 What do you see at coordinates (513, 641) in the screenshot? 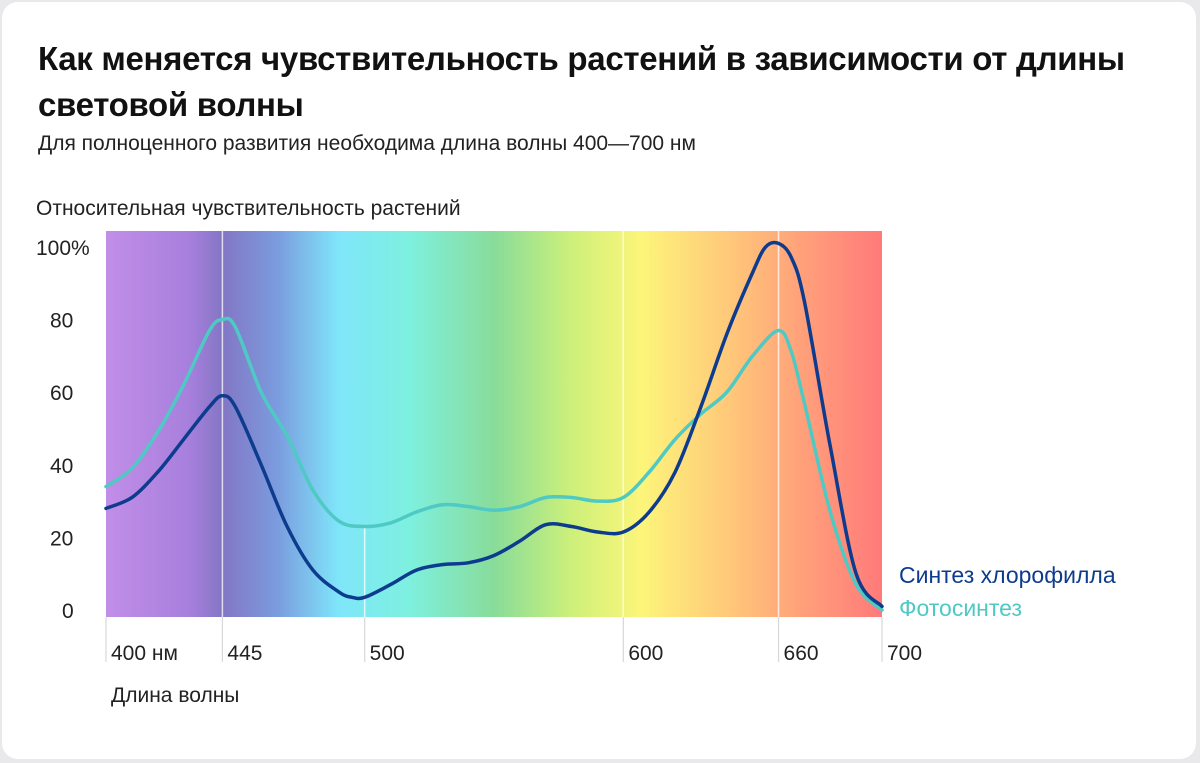
I see `x-axis: 400 нм 445 500 600 660 700` at bounding box center [513, 641].